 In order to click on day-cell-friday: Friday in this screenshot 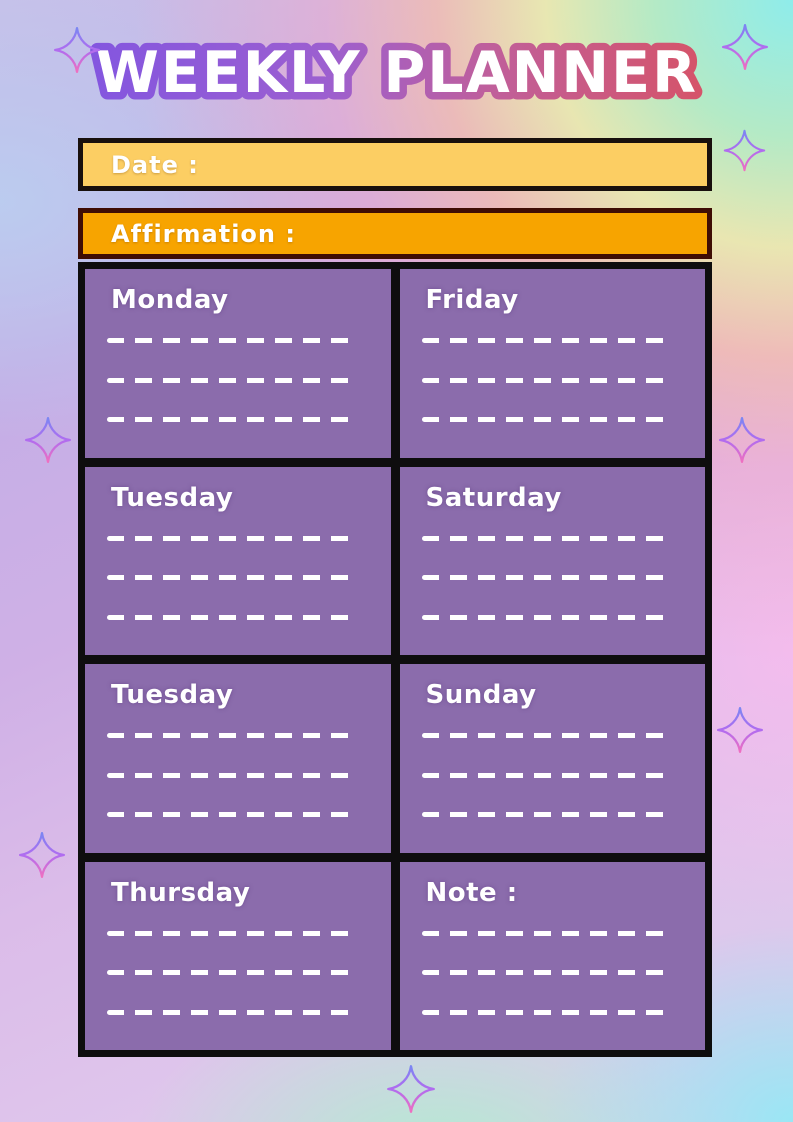, I will do `click(552, 363)`.